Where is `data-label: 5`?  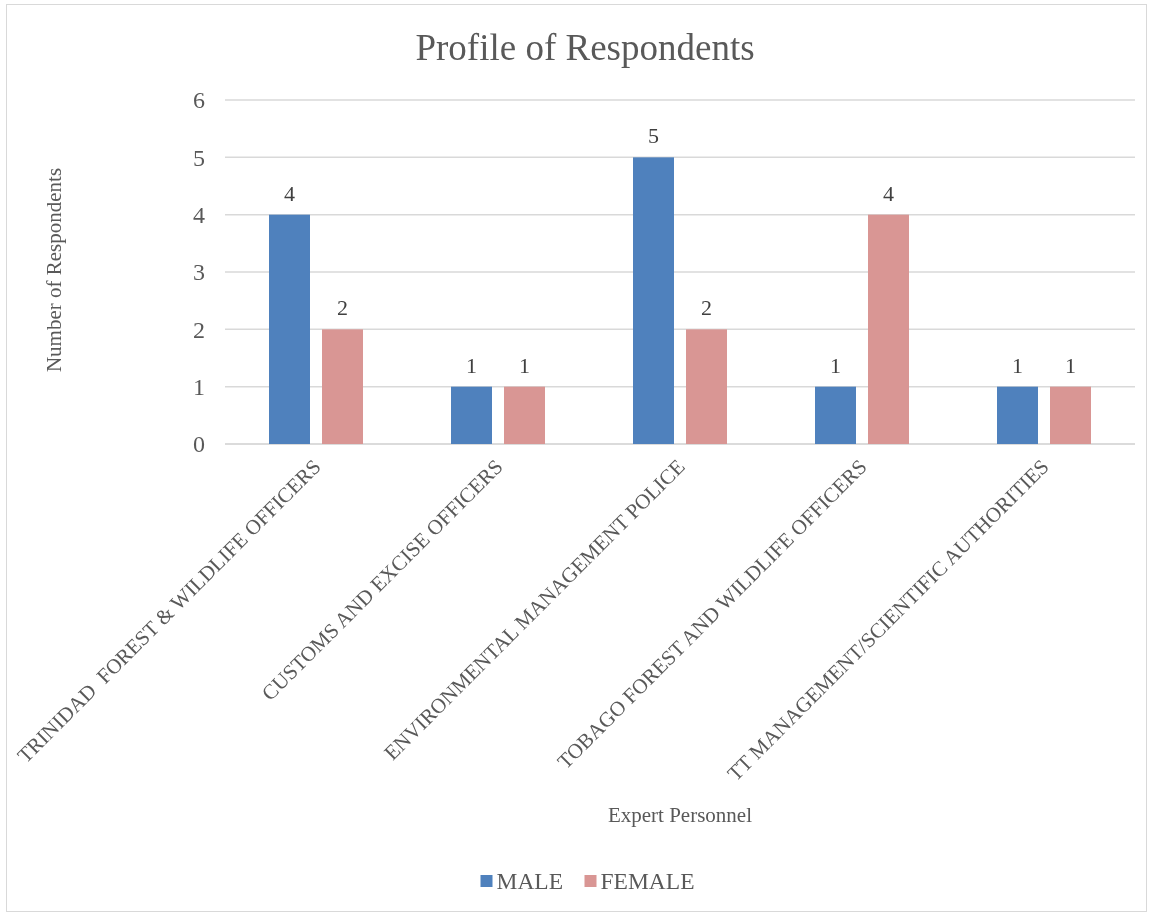 data-label: 5 is located at coordinates (653, 136).